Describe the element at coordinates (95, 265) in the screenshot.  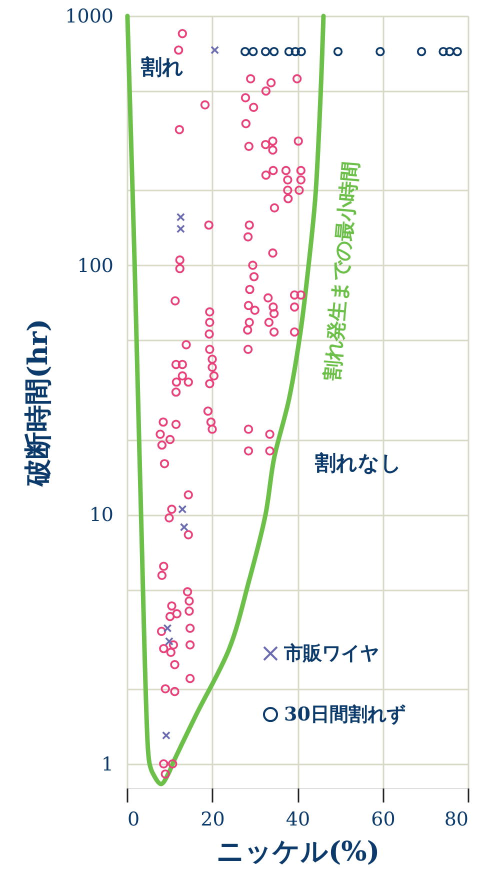
I see `y-tick-label: 100` at that location.